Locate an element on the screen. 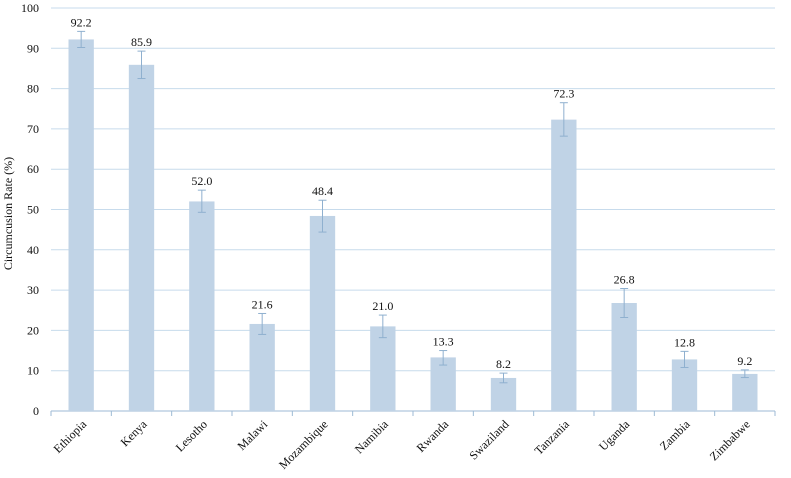  x-tick-label-uganda: Uganda is located at coordinates (614, 435).